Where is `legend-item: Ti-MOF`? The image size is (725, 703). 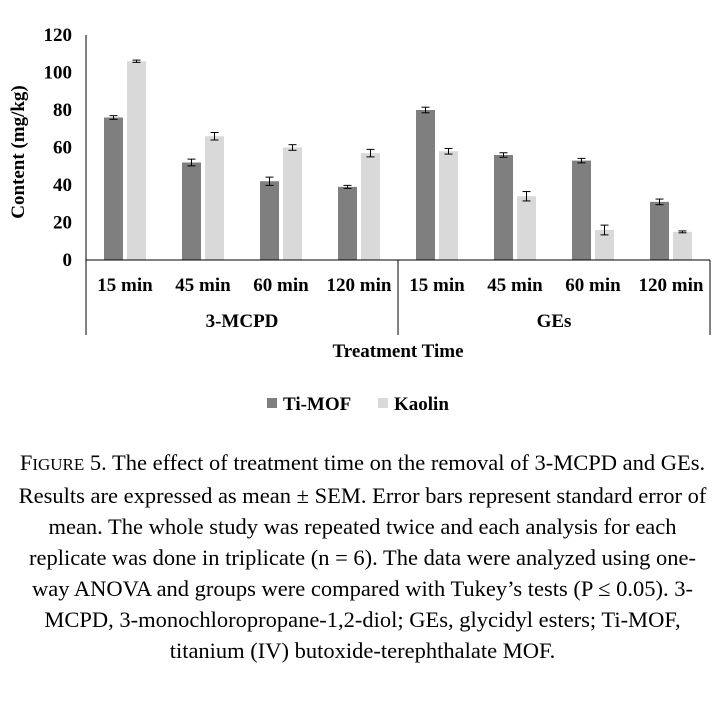 legend-item: Ti-MOF is located at coordinates (309, 404).